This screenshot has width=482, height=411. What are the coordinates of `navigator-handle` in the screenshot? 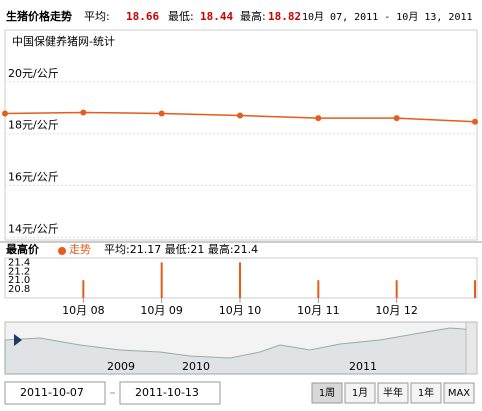 It's located at (18, 340).